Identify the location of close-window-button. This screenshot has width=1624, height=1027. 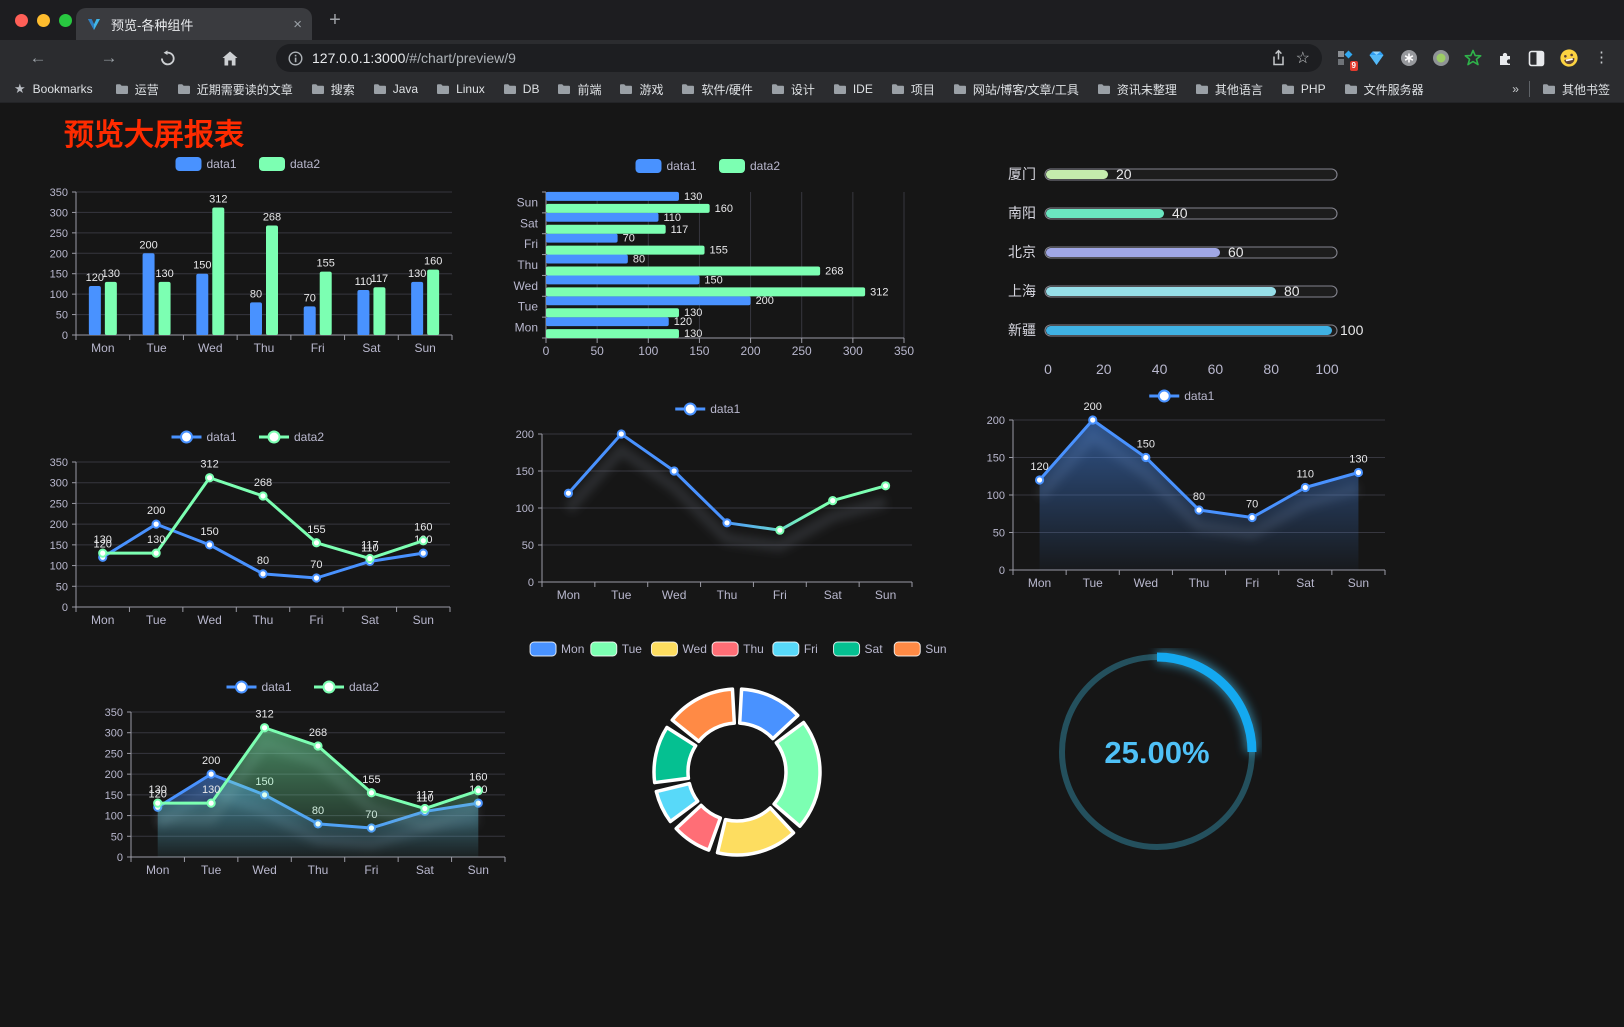
(21, 20).